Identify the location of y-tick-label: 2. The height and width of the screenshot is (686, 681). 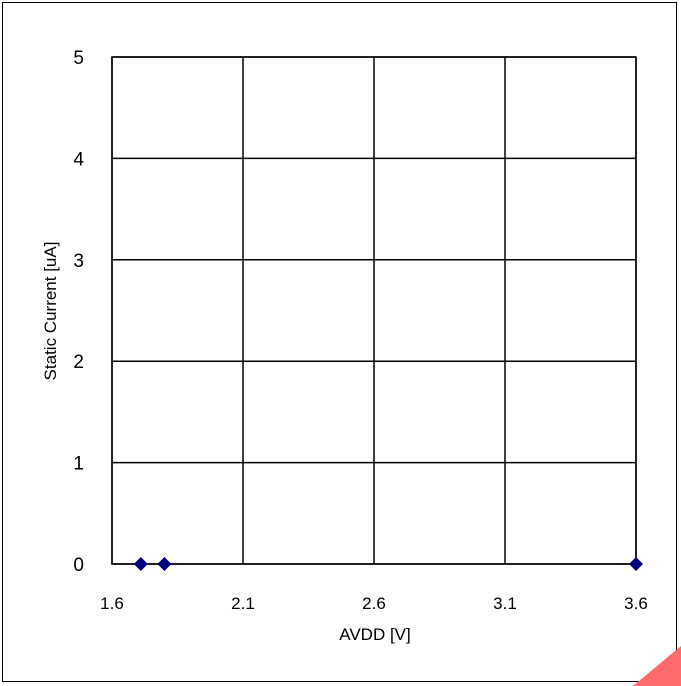
(78, 362).